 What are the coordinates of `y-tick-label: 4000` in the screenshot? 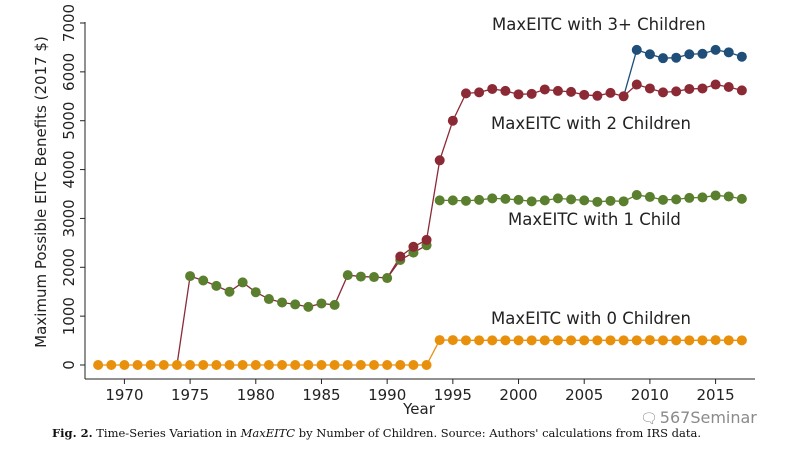 It's located at (69, 169).